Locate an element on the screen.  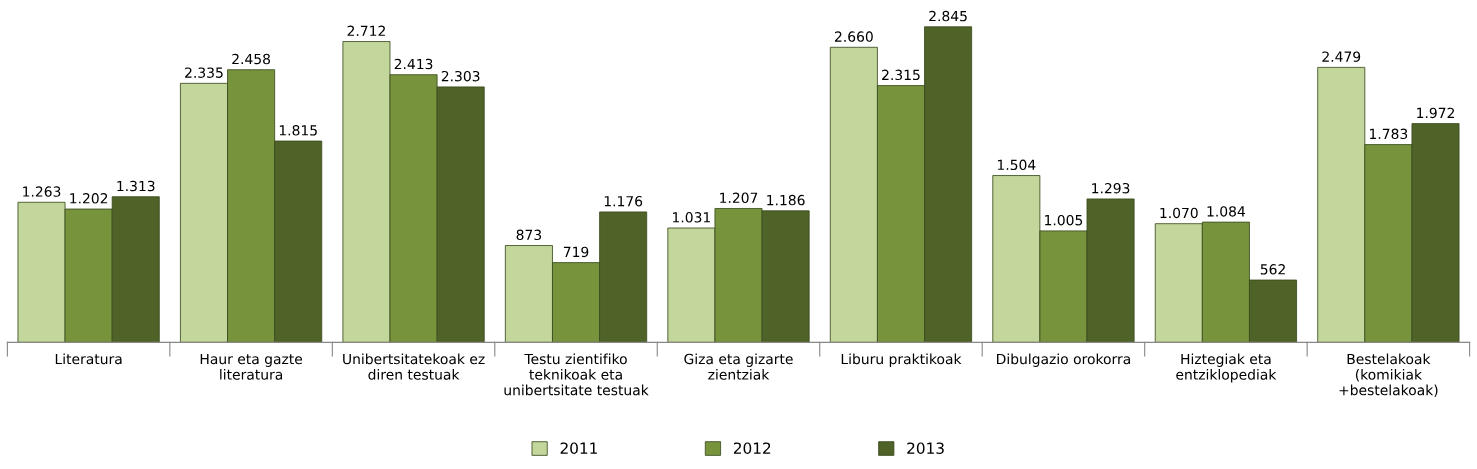
data-label: 1.186 is located at coordinates (786, 200).